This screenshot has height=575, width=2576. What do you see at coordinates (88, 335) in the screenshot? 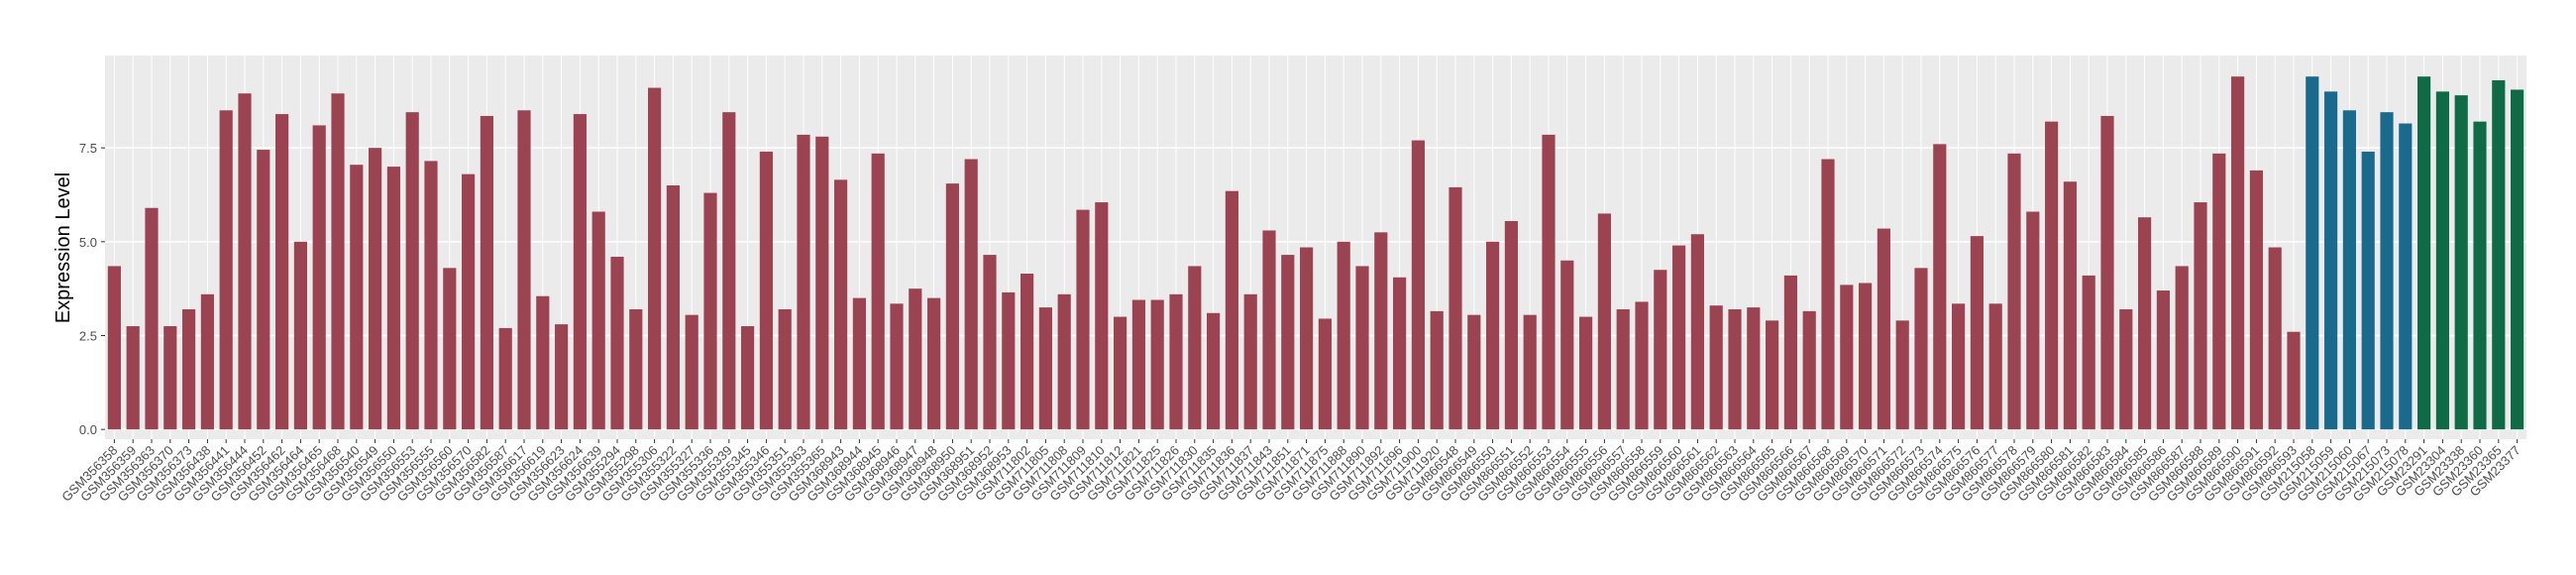
I see `y-tick-label: 2.5` at bounding box center [88, 335].